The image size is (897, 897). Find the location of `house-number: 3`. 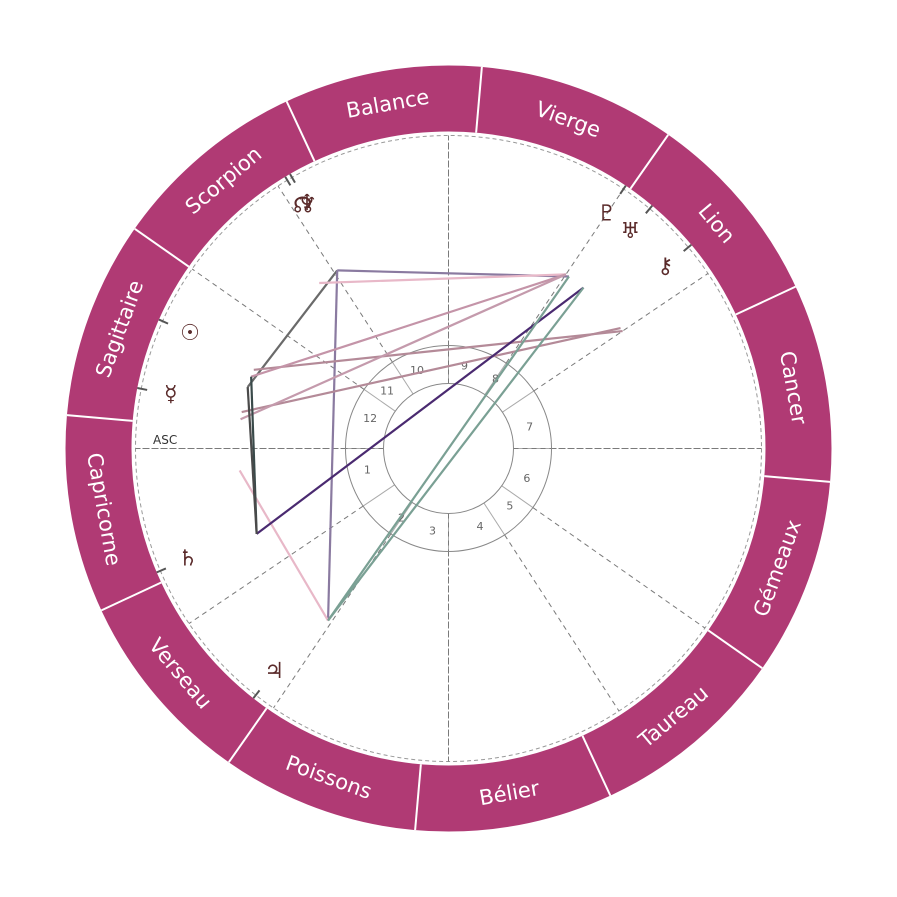

house-number: 3 is located at coordinates (432, 530).